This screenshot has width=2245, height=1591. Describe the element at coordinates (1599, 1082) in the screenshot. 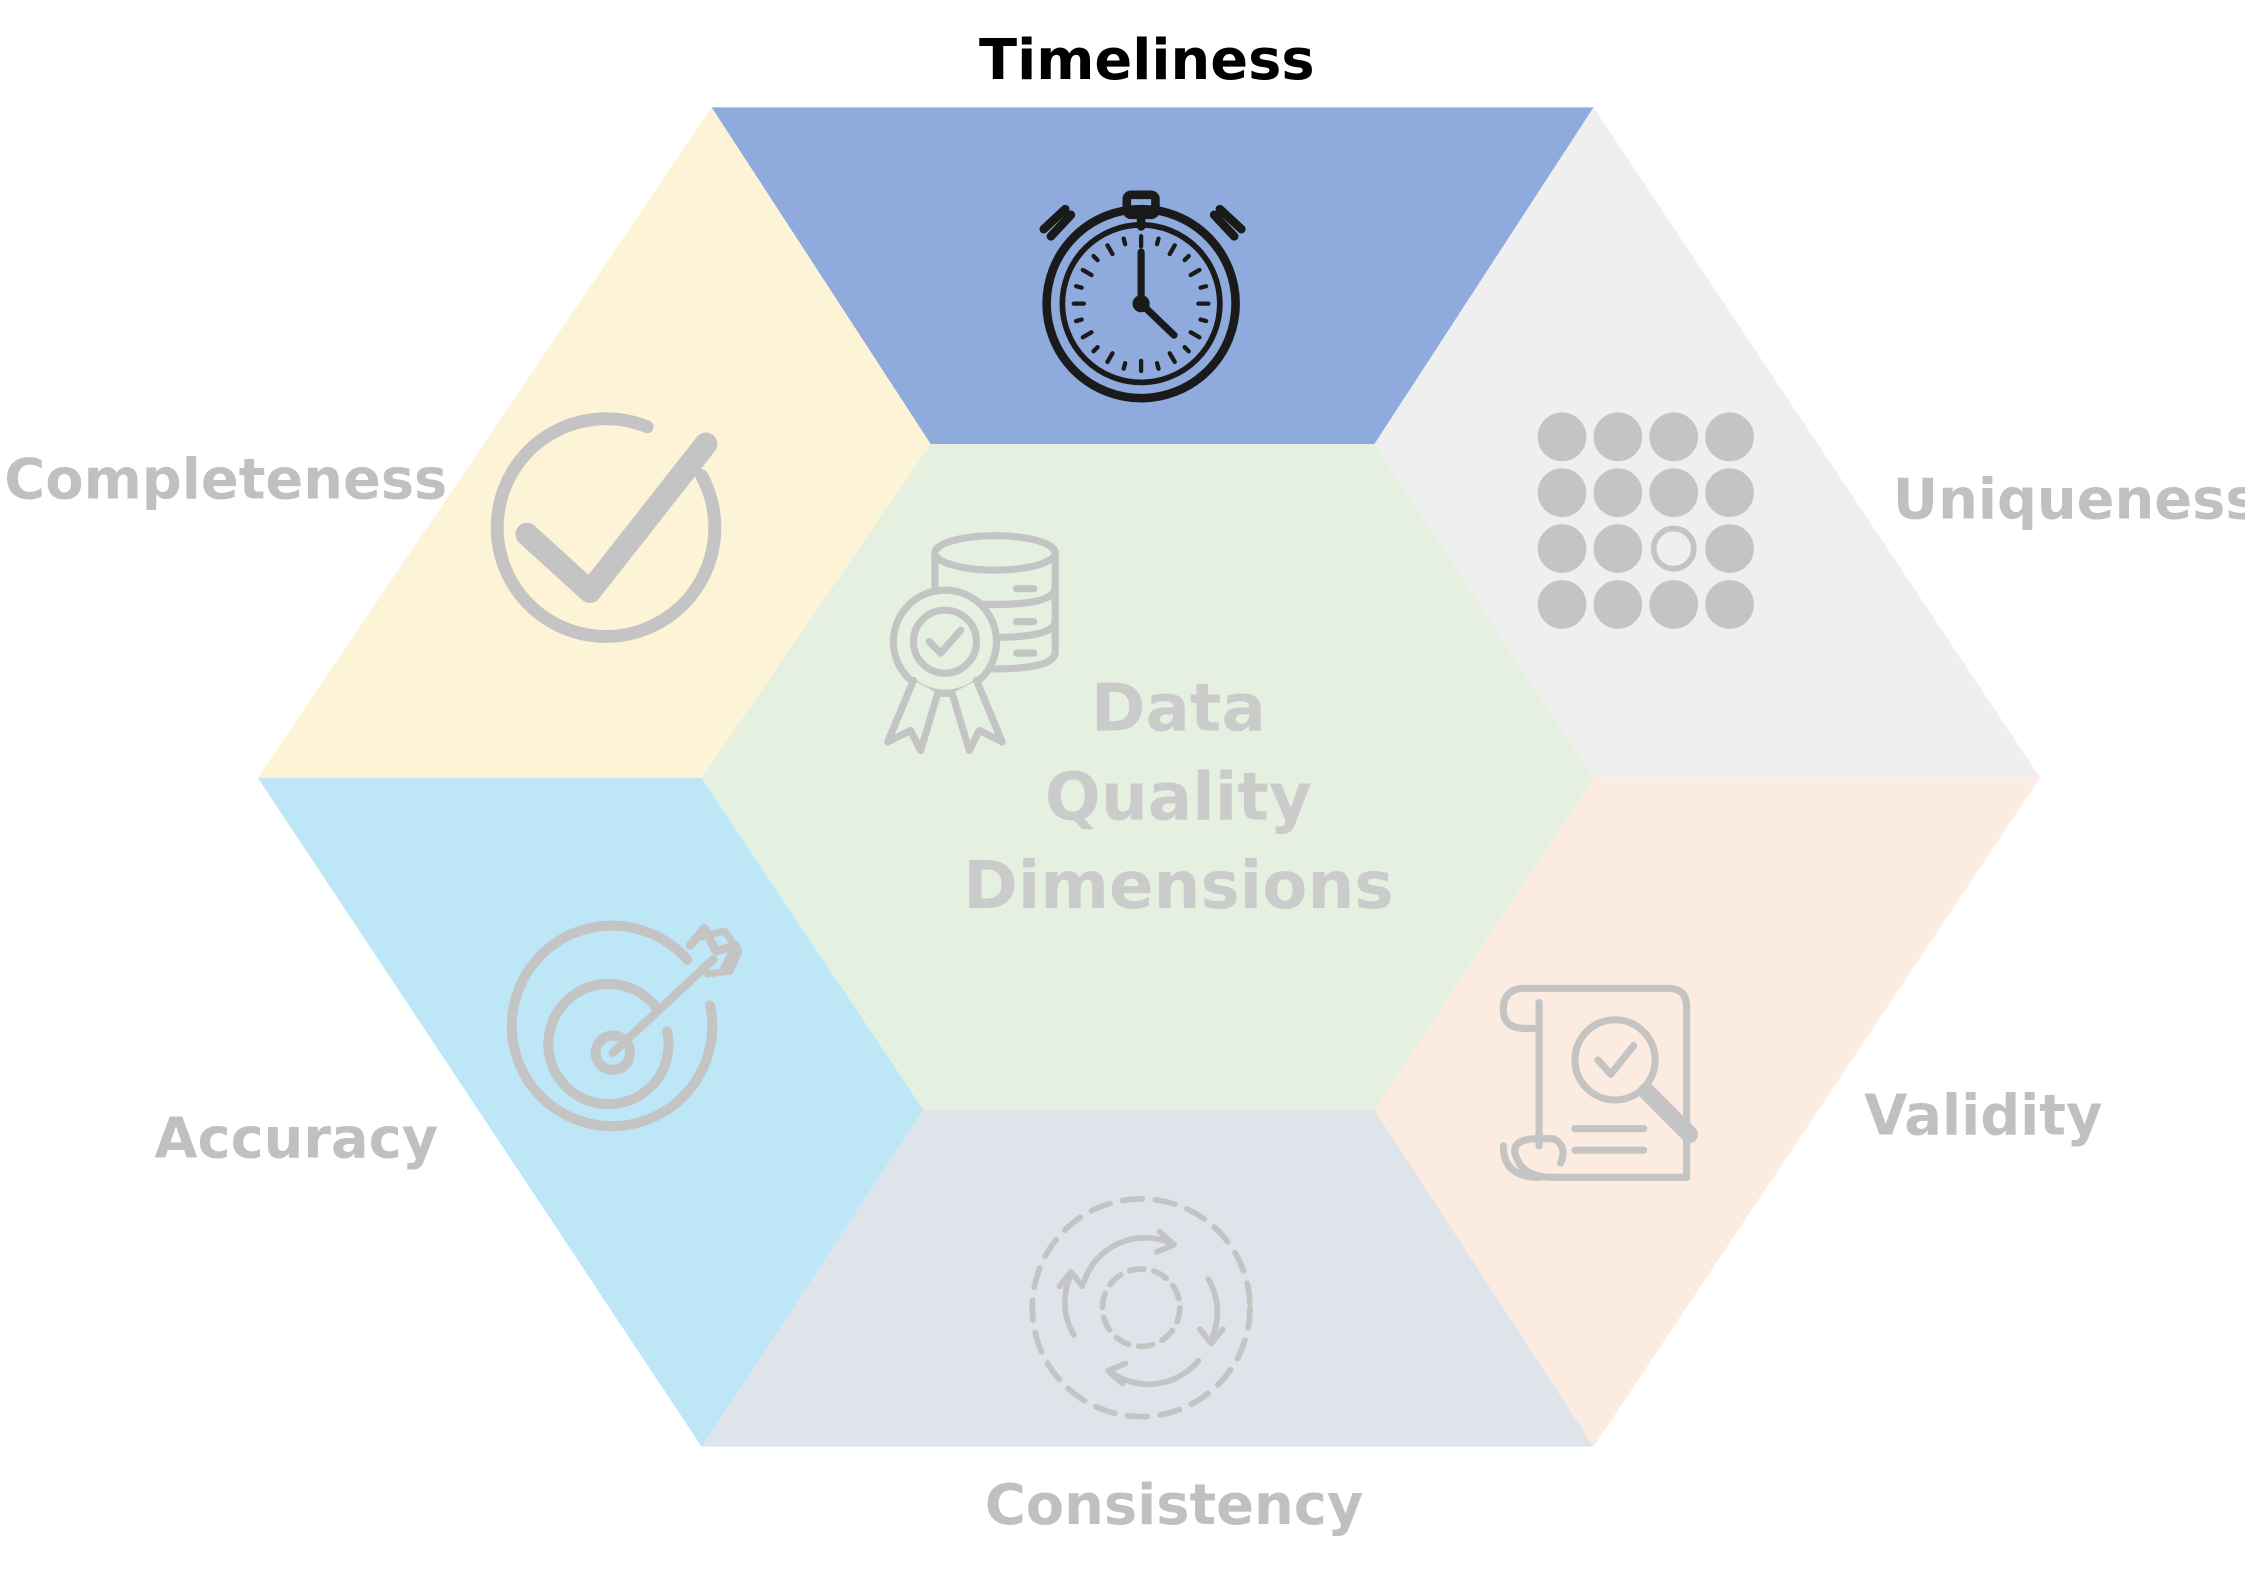

I see `document-check-icon` at that location.